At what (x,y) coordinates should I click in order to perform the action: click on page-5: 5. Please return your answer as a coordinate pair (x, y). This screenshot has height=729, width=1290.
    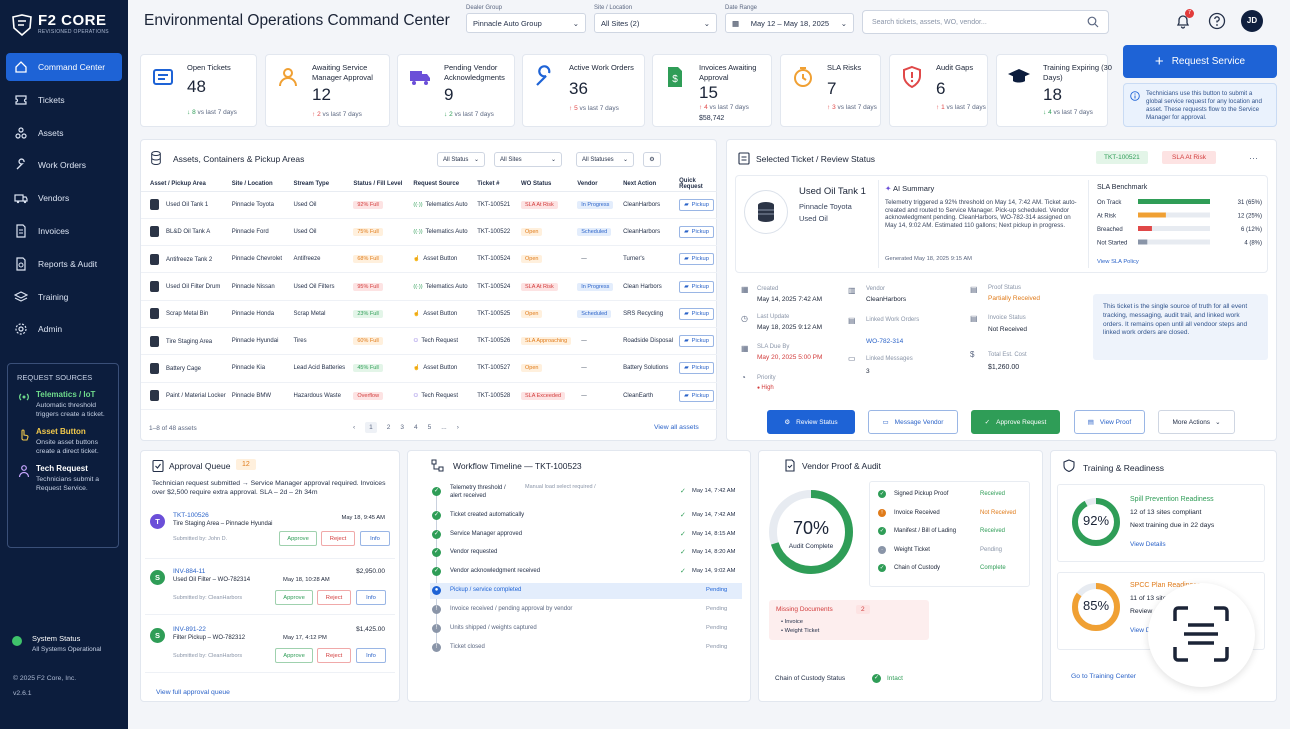
    Looking at the image, I should click on (429, 427).